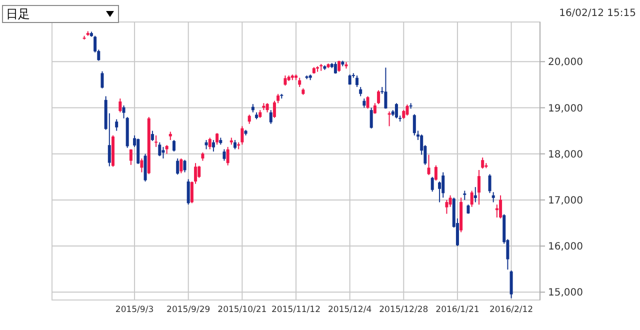  Describe the element at coordinates (134, 310) in the screenshot. I see `x-tick-label: 2015/9/3` at that location.